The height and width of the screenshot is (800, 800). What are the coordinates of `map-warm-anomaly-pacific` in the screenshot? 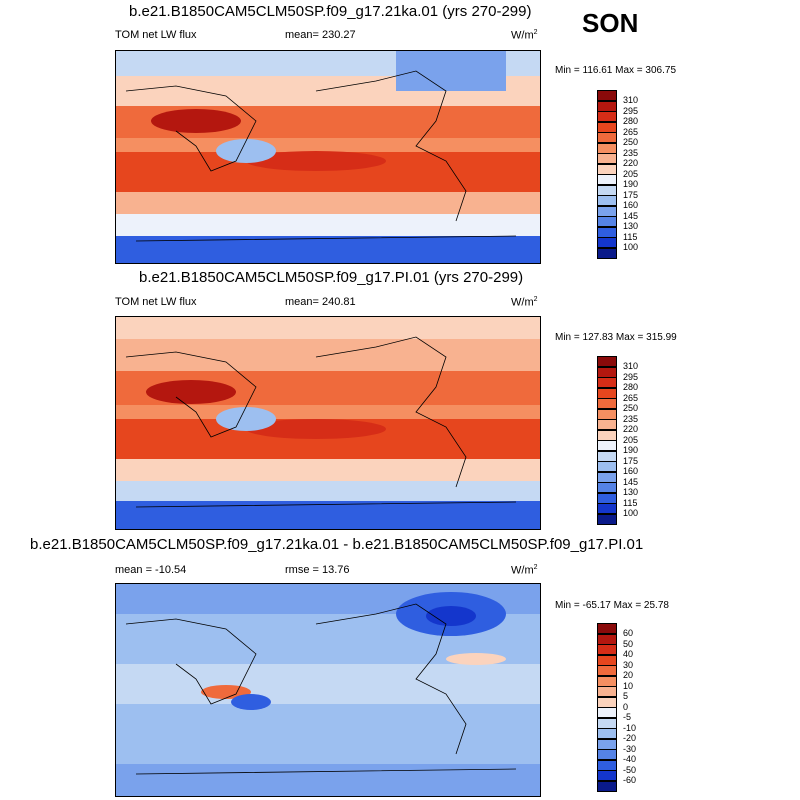 It's located at (476, 659).